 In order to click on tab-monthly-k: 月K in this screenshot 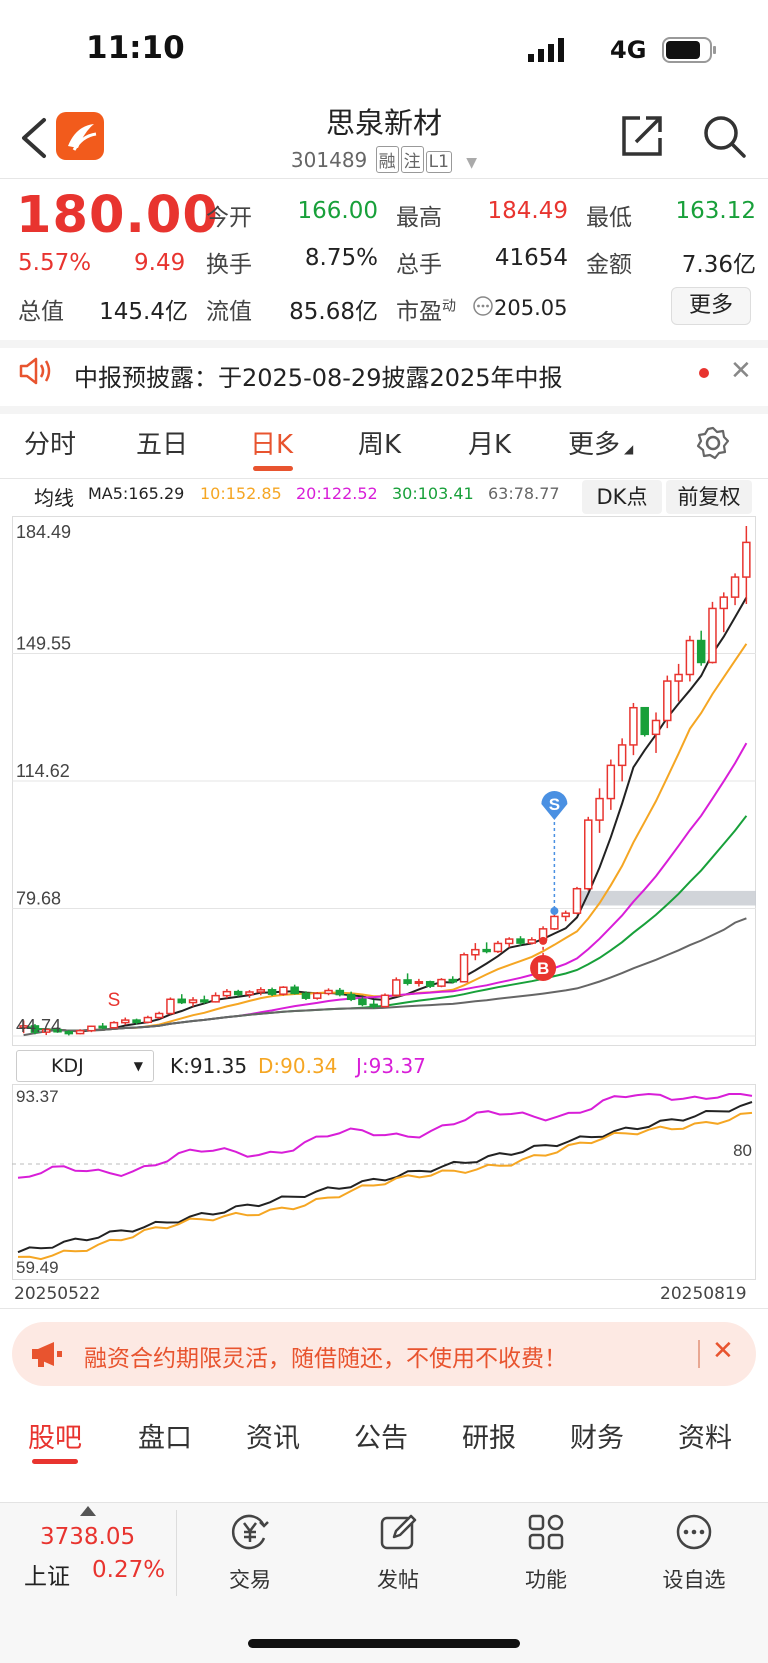, I will do `click(490, 445)`.